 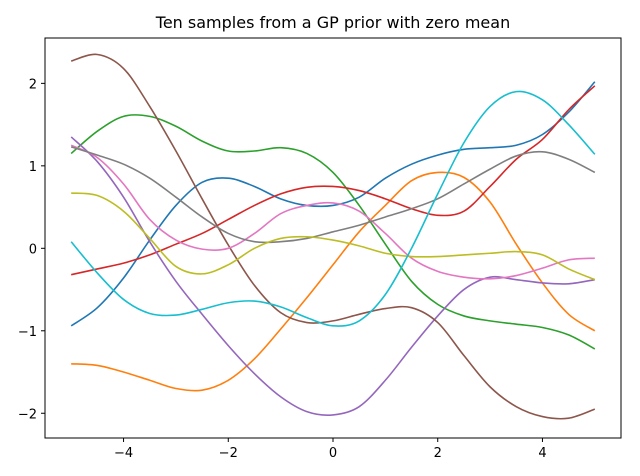 What do you see at coordinates (333, 453) in the screenshot?
I see `x-tick-label: 0` at bounding box center [333, 453].